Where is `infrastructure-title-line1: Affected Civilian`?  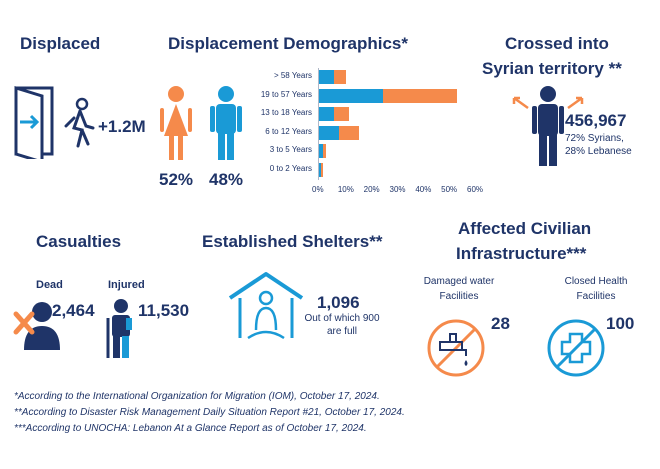
infrastructure-title-line1: Affected Civilian is located at coordinates (525, 228).